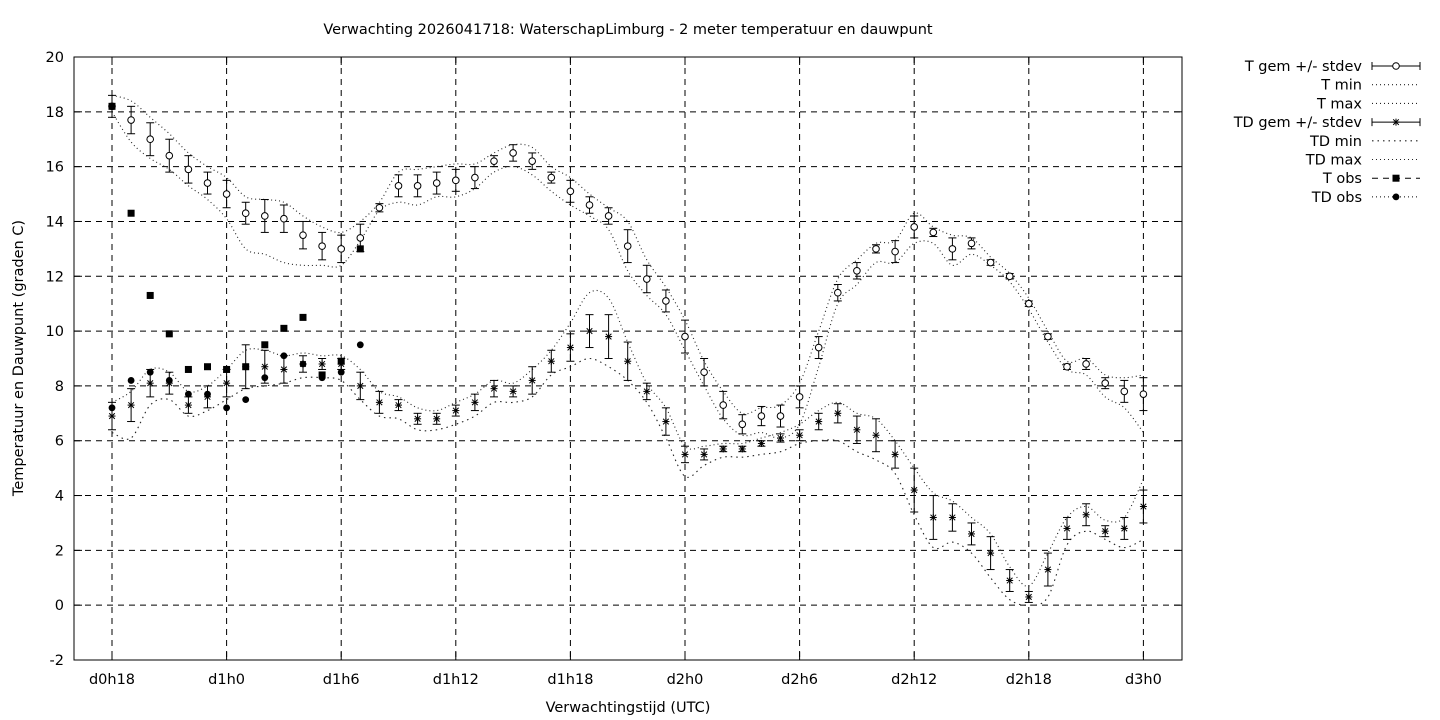 The height and width of the screenshot is (720, 1440). What do you see at coordinates (55, 113) in the screenshot?
I see `y-tick-label: 18` at bounding box center [55, 113].